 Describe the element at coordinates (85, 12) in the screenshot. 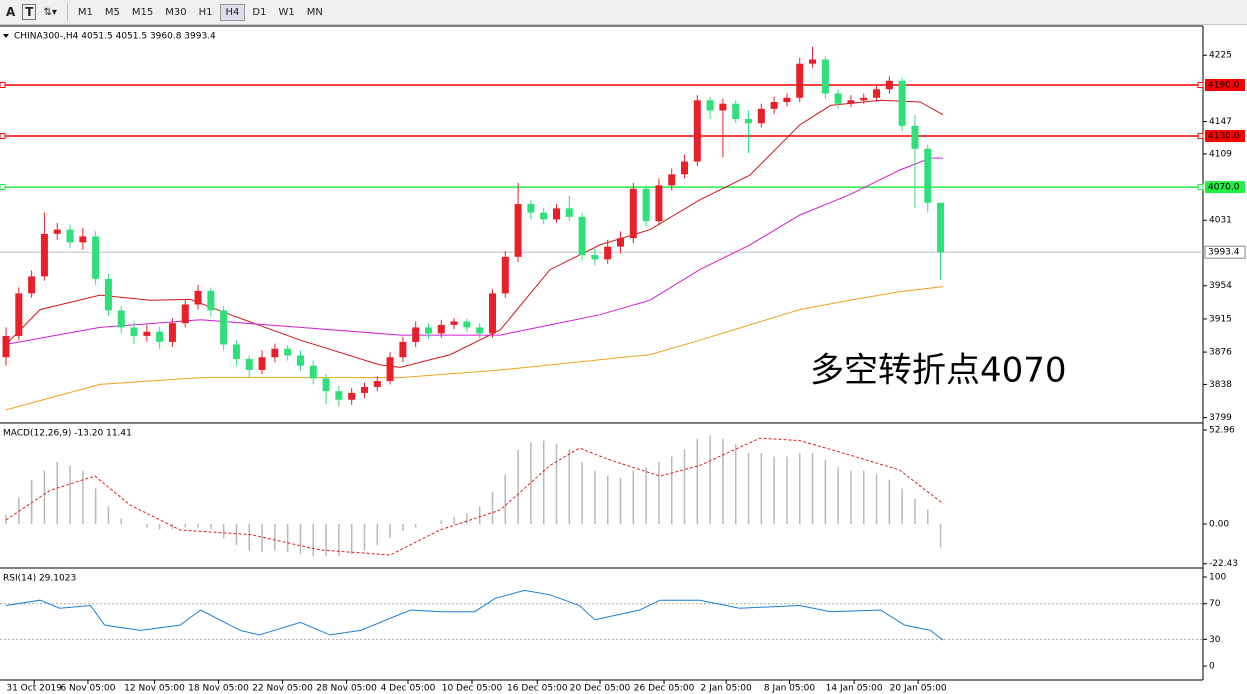

I see `timeframe-button: M1` at that location.